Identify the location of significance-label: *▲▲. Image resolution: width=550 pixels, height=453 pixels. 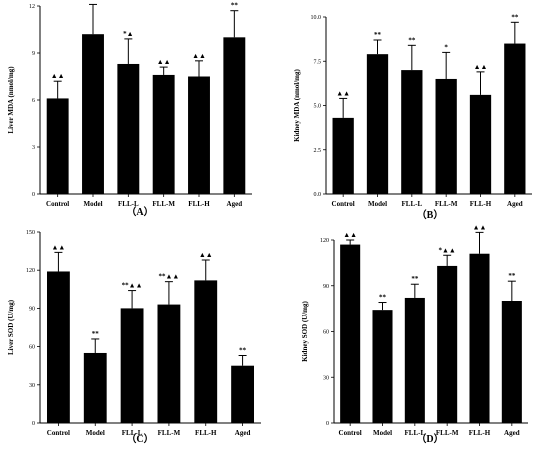
(446, 250).